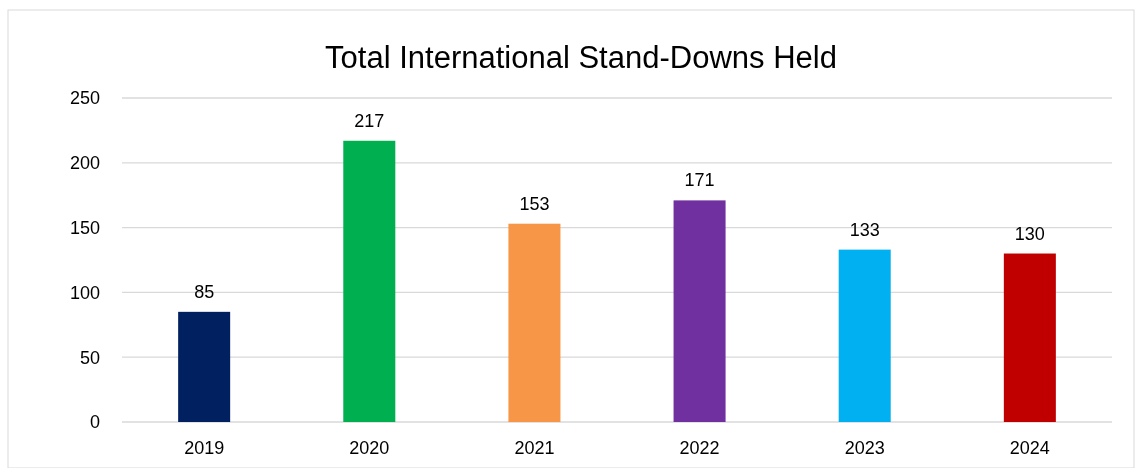  Describe the element at coordinates (581, 57) in the screenshot. I see `chart-title: Total International Stand-Downs Held` at that location.